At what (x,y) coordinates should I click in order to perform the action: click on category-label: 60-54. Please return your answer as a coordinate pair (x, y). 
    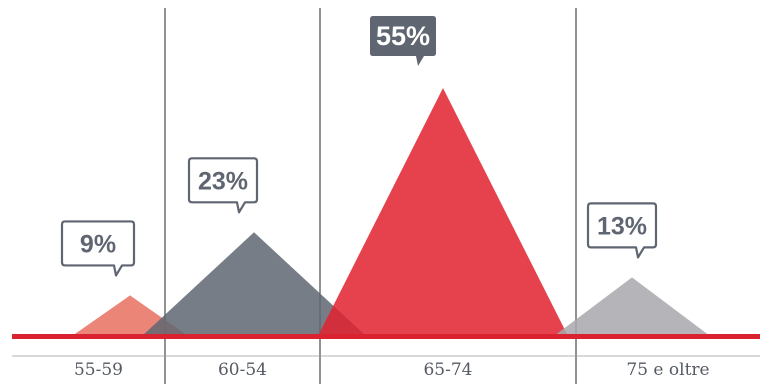
    Looking at the image, I should click on (242, 370).